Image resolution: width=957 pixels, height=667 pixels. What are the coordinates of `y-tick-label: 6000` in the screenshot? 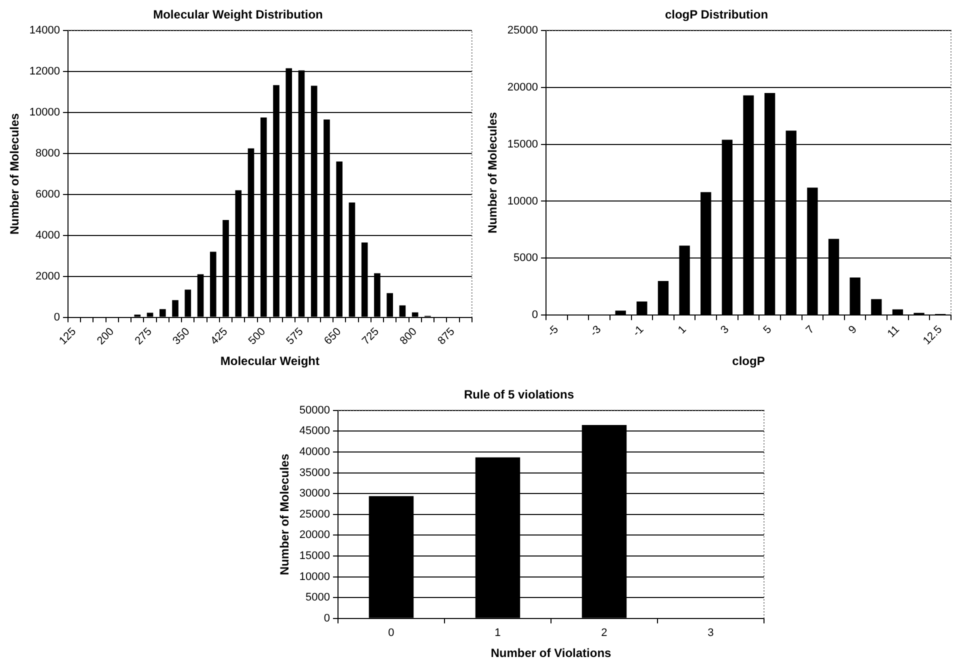 It's located at (48, 194).